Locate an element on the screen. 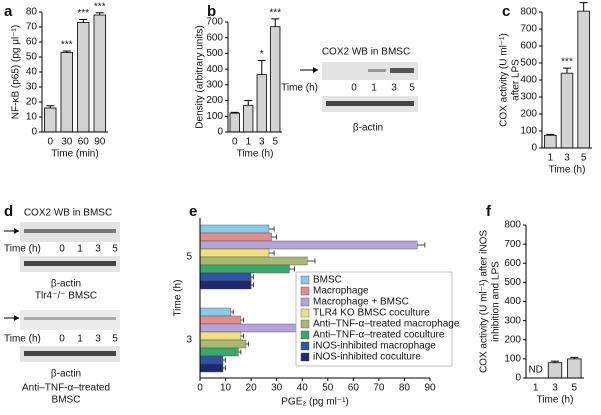 The image size is (601, 415). blot-caption: Tlr4⁻/⁻ BMSC is located at coordinates (66, 296).